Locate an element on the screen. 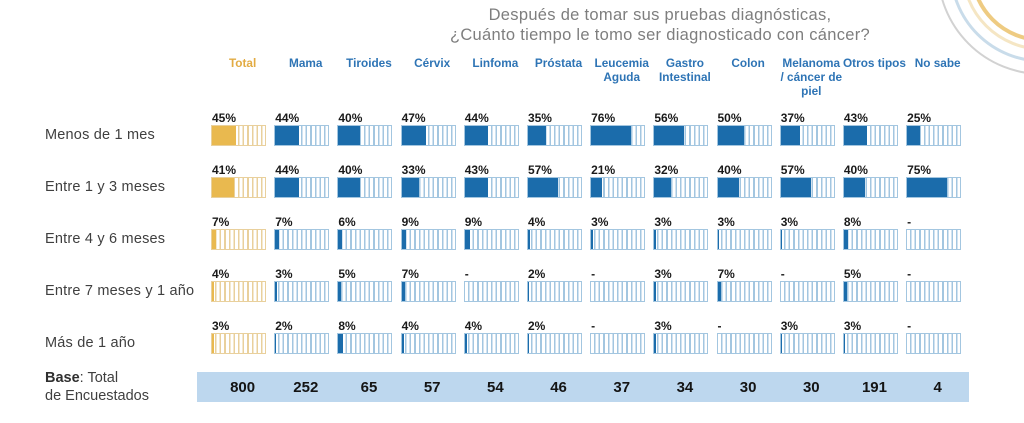  column-header: Mama is located at coordinates (306, 63).